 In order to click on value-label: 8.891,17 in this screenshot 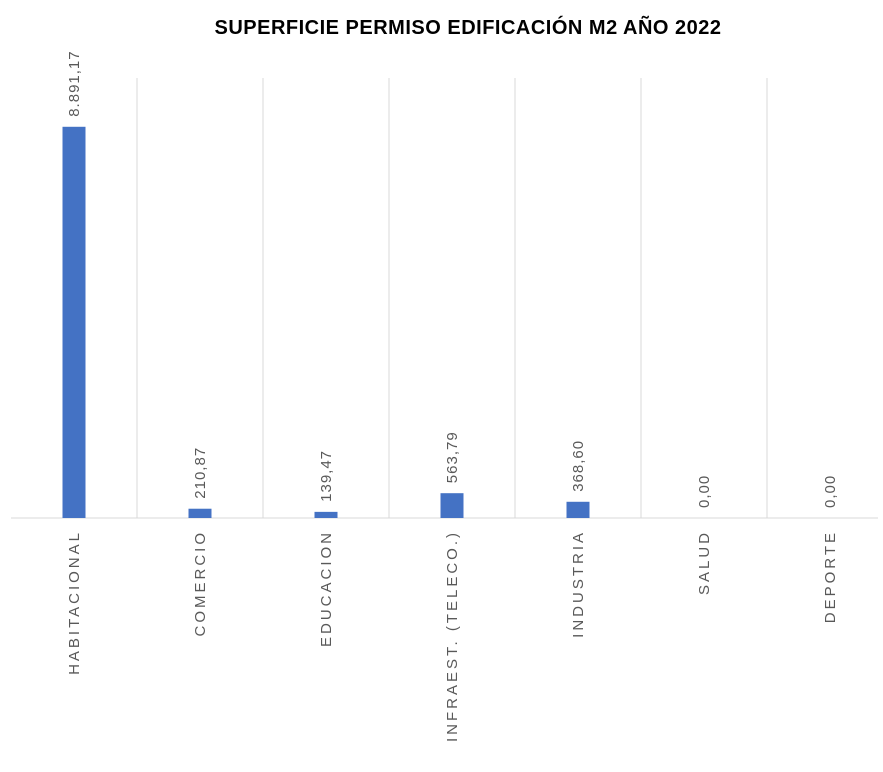, I will do `click(74, 83)`.